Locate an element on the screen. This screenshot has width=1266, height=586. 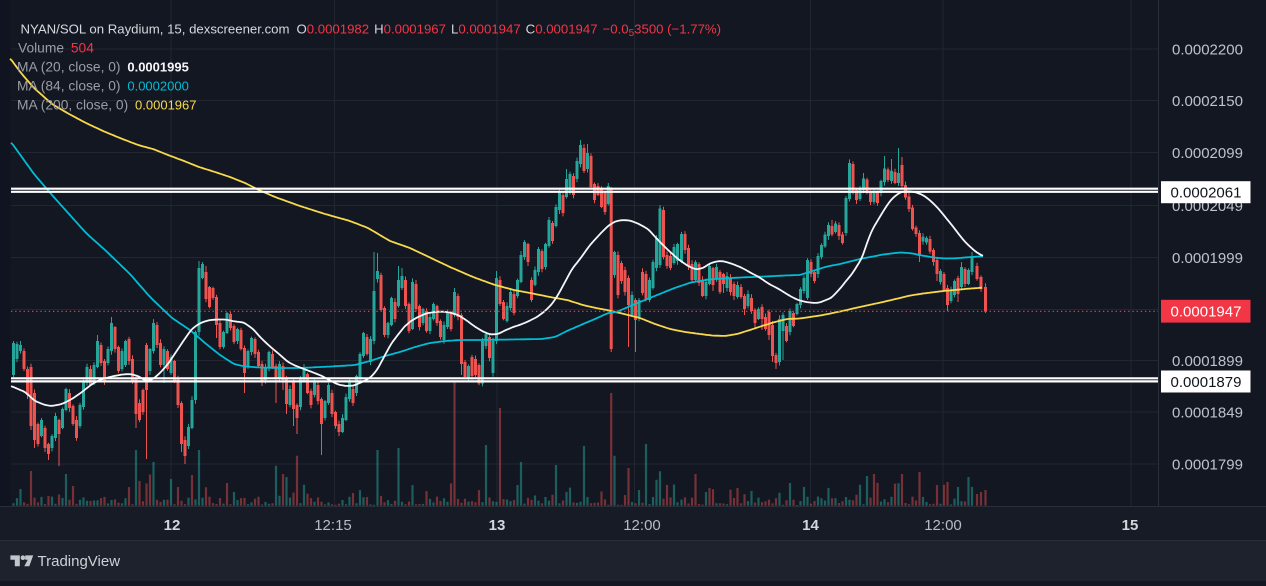
svg-text: MA (84, close, 0) 0.0002000 is located at coordinates (103, 86).